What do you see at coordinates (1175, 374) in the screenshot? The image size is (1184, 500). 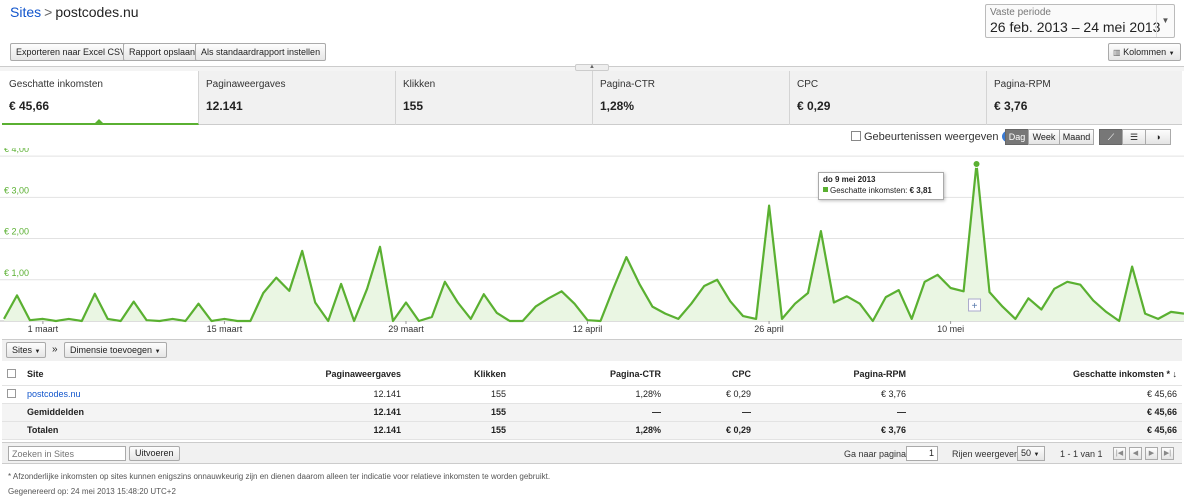 I see `sort-down-icon: ↓` at bounding box center [1175, 374].